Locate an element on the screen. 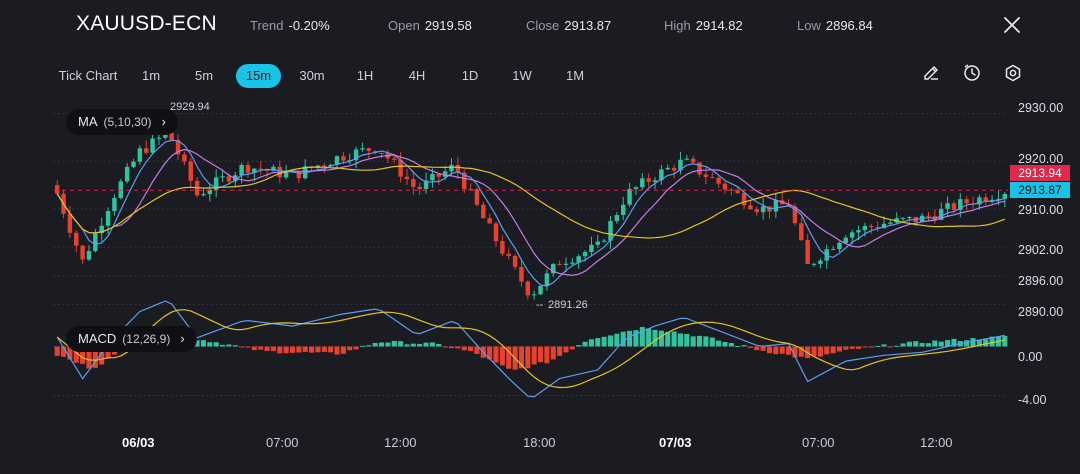 The image size is (1080, 474). close-x-icon is located at coordinates (1012, 25).